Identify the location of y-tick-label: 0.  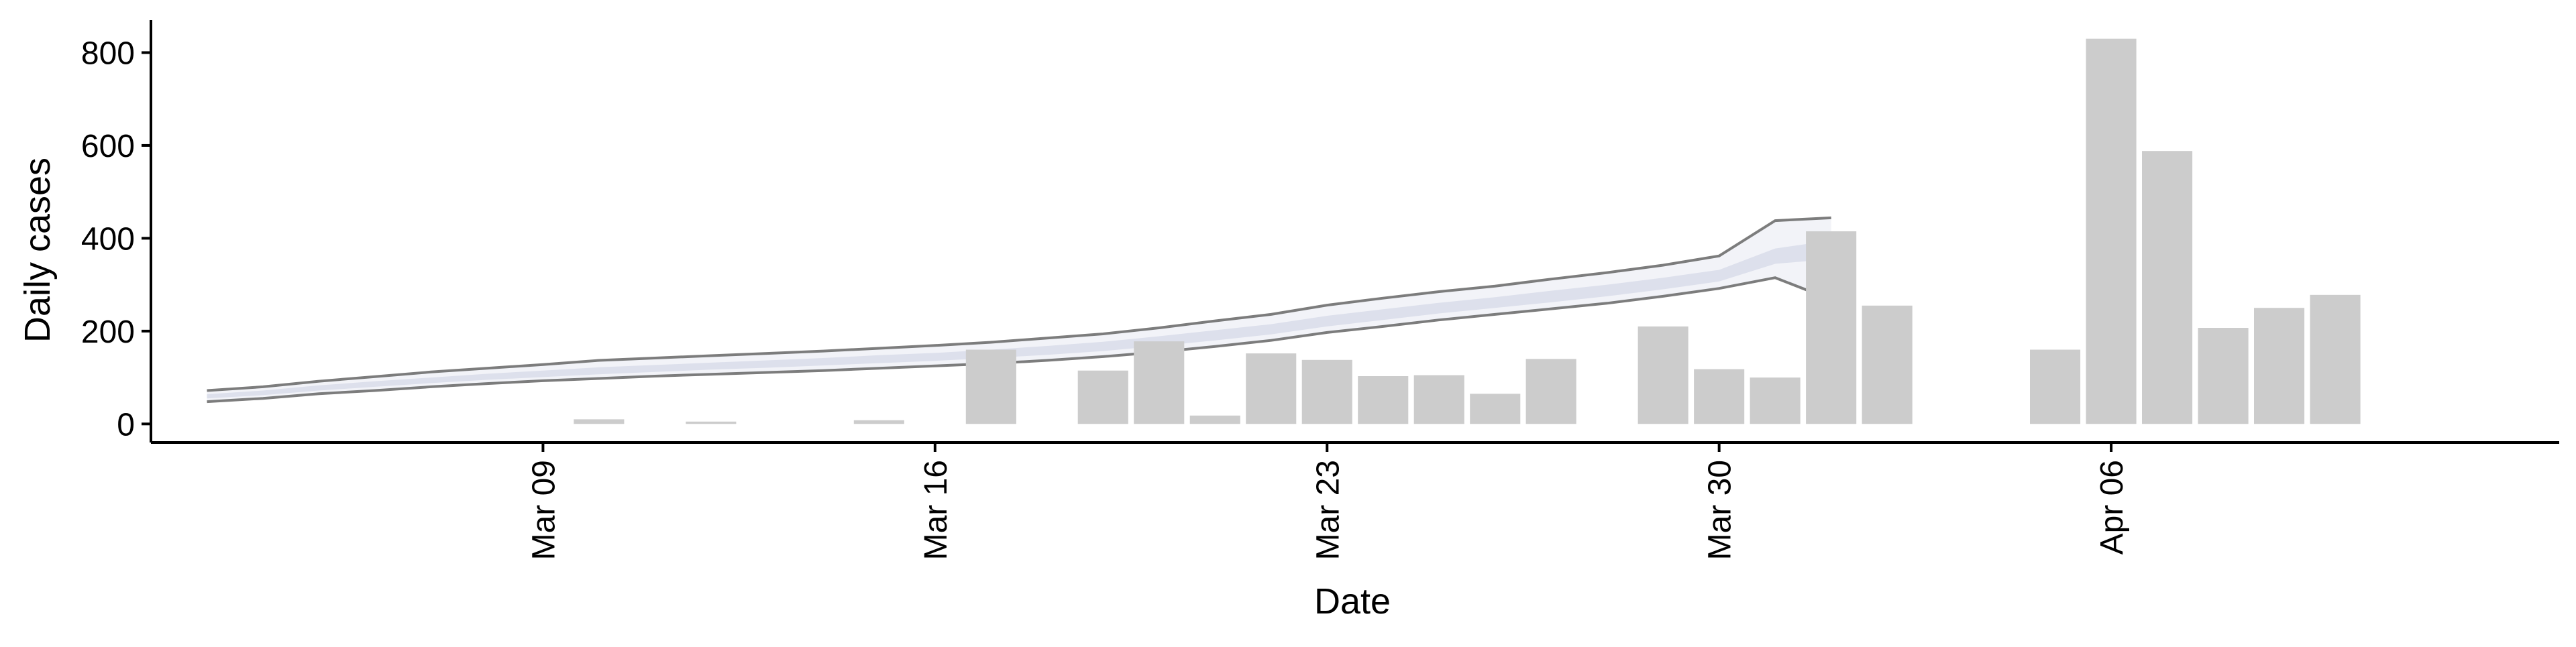
(126, 425).